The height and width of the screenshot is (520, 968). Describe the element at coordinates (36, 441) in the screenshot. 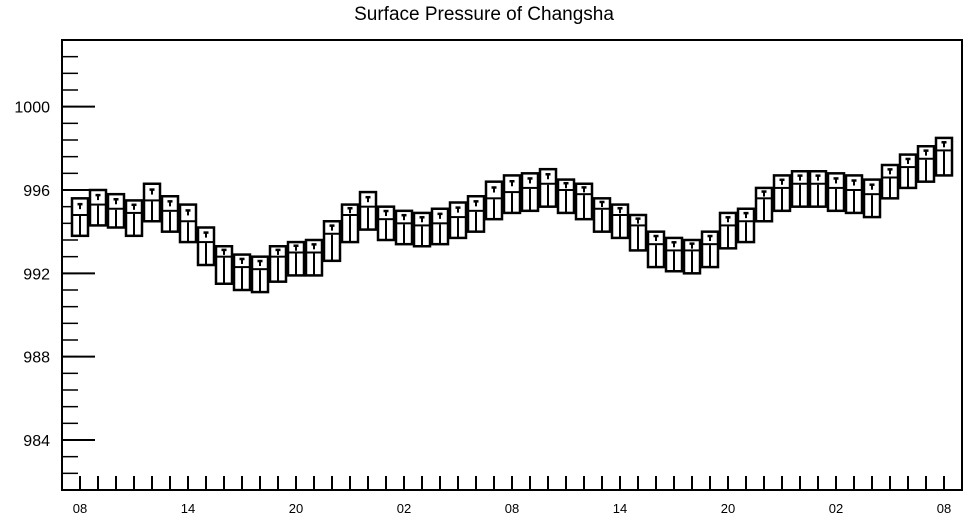

I see `y-tick-label: 984` at that location.